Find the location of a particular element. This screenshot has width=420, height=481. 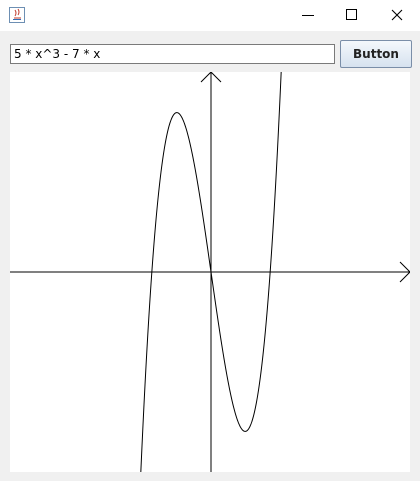

app-icon is located at coordinates (17, 15).